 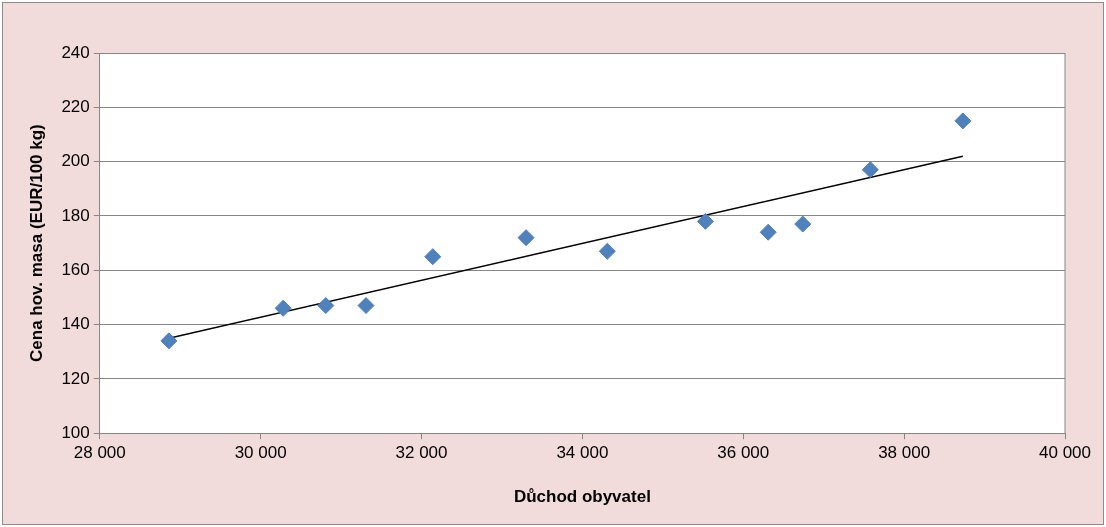 I want to click on x-axis-title: Důchod obyvatel, so click(x=582, y=497).